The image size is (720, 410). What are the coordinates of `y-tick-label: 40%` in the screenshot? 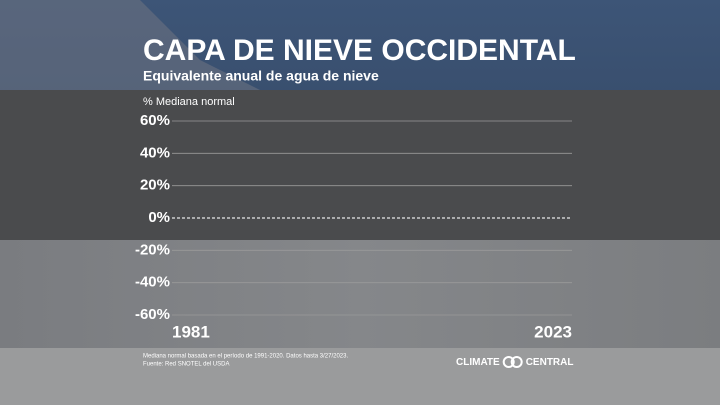 It's located at (155, 152).